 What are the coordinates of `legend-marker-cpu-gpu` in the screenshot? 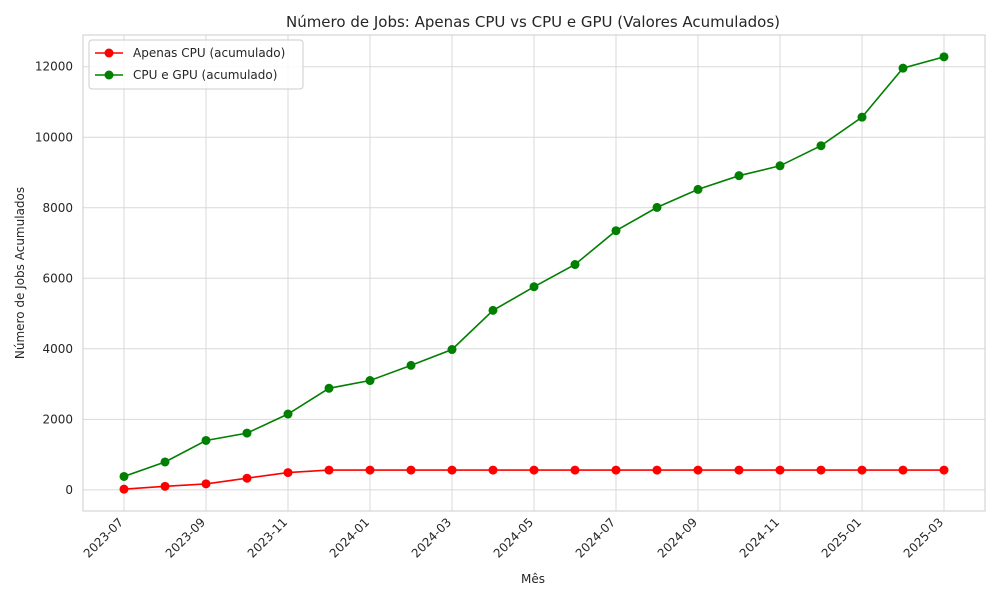 It's located at (109, 75).